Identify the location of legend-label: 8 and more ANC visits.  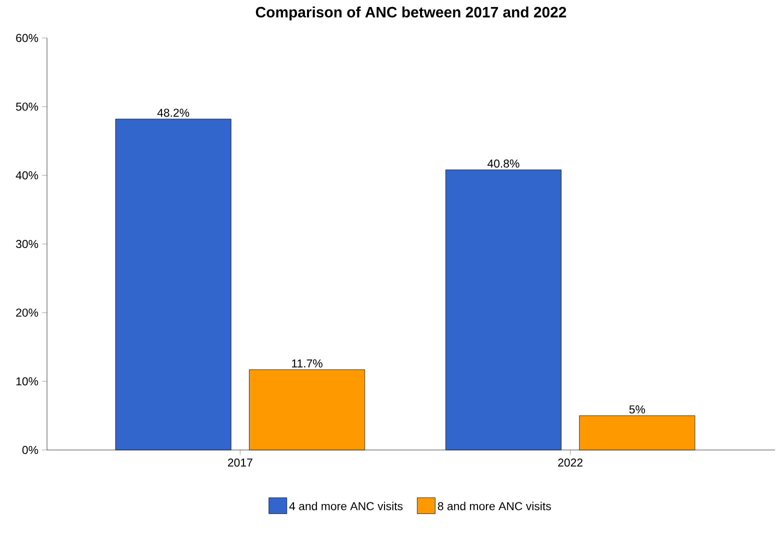
(494, 506).